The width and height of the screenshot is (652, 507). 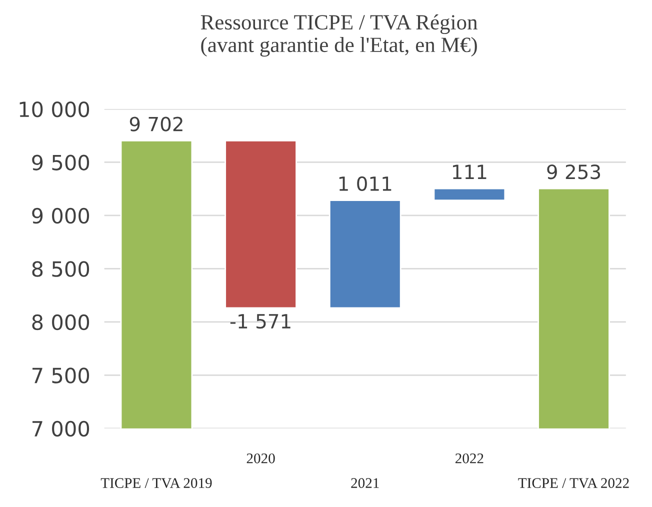 What do you see at coordinates (156, 483) in the screenshot?
I see `x-tick-label: TICPE / TVA 2019` at bounding box center [156, 483].